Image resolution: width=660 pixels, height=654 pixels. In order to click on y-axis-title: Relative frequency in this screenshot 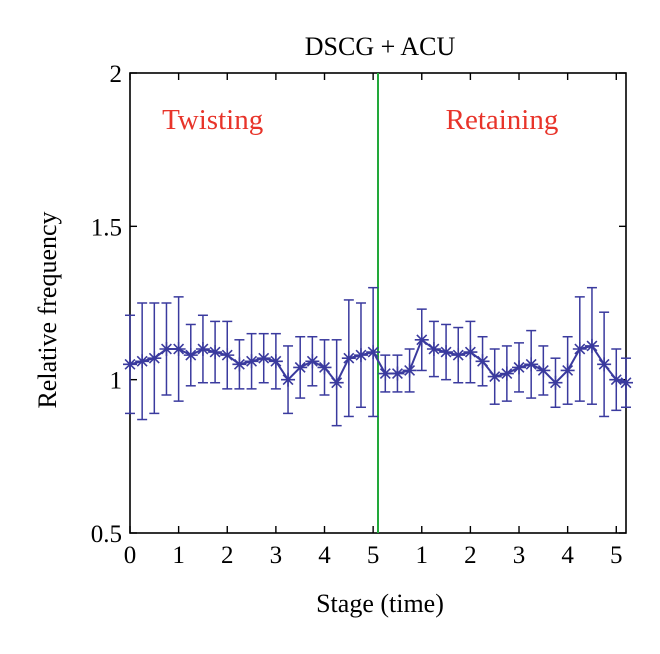, I will do `click(47, 309)`.